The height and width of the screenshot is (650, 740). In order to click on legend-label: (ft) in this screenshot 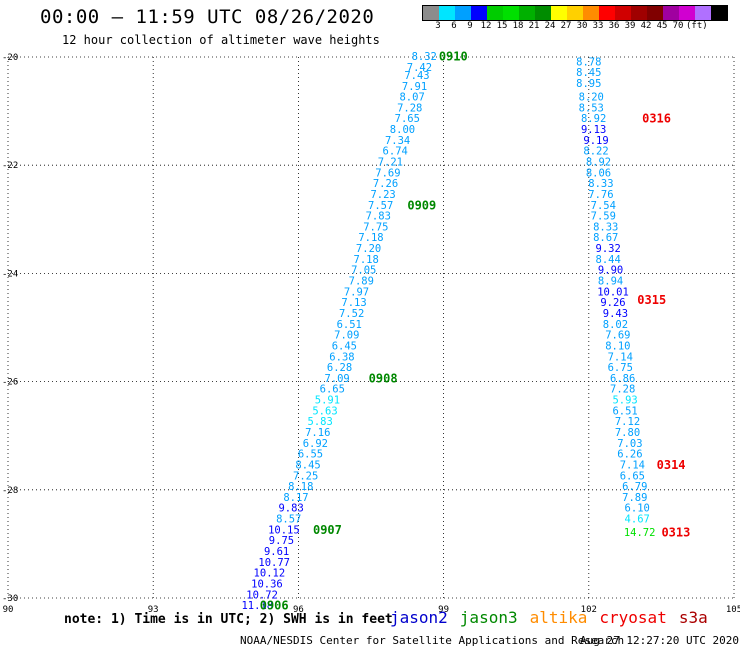, I will do `click(697, 26)`.